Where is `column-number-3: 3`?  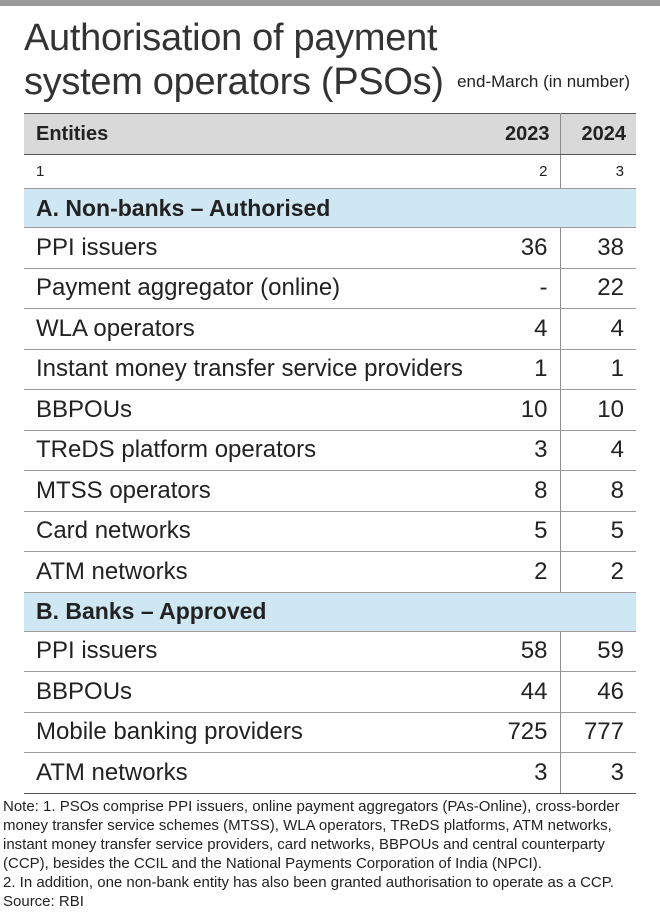
column-number-3: 3 is located at coordinates (598, 171).